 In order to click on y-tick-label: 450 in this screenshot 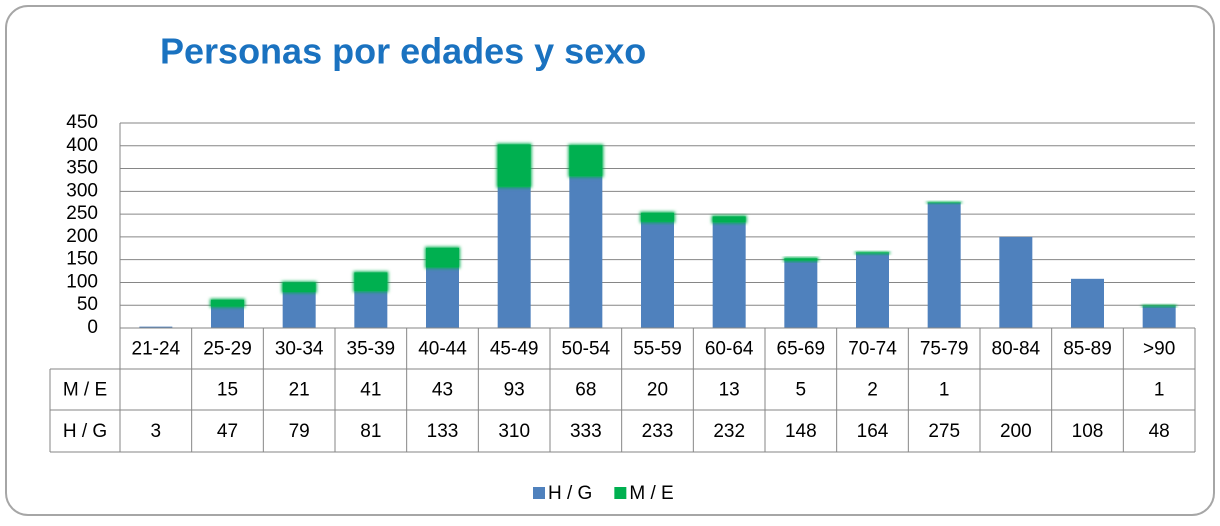, I will do `click(82, 122)`.